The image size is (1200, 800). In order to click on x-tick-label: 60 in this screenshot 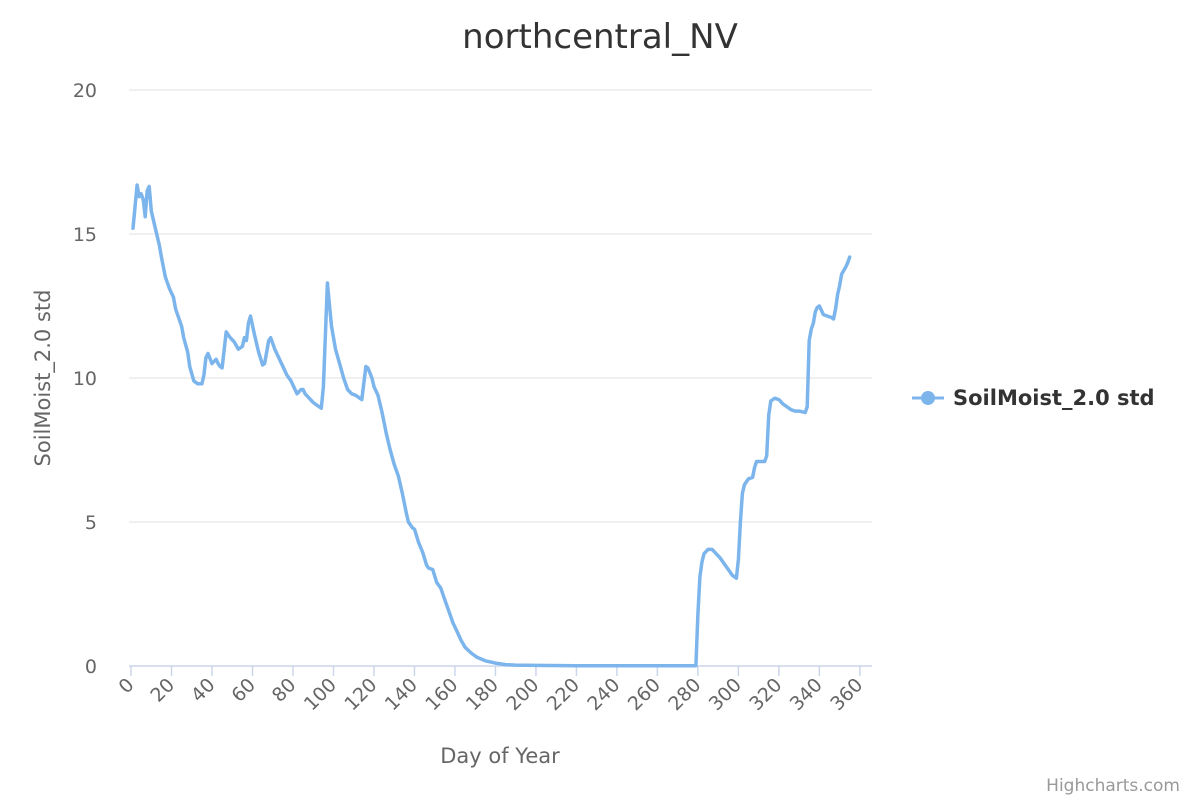, I will do `click(243, 690)`.